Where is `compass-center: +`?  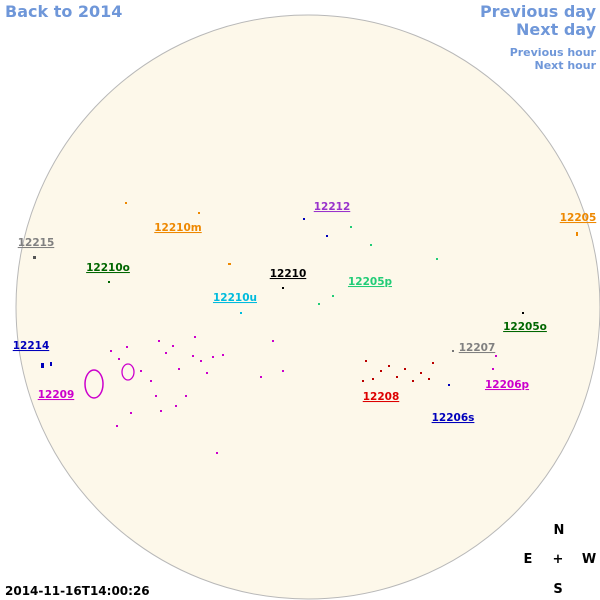 compass-center: + is located at coordinates (558, 559).